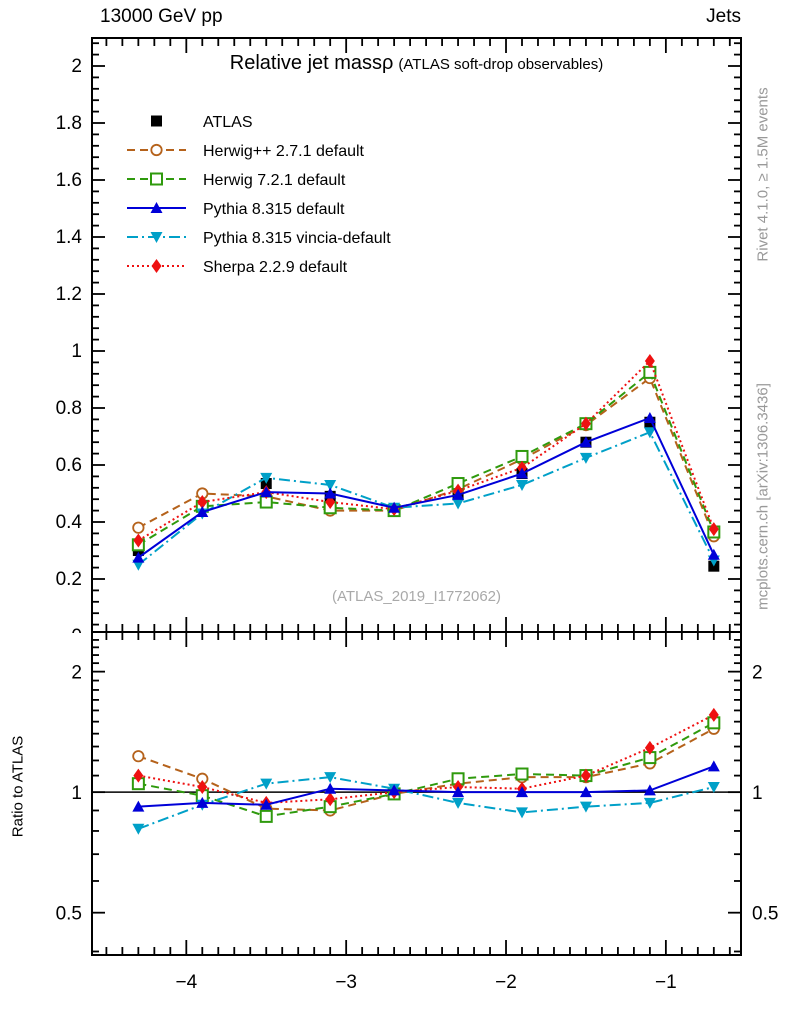  What do you see at coordinates (69, 408) in the screenshot?
I see `tick-label: 0.8` at bounding box center [69, 408].